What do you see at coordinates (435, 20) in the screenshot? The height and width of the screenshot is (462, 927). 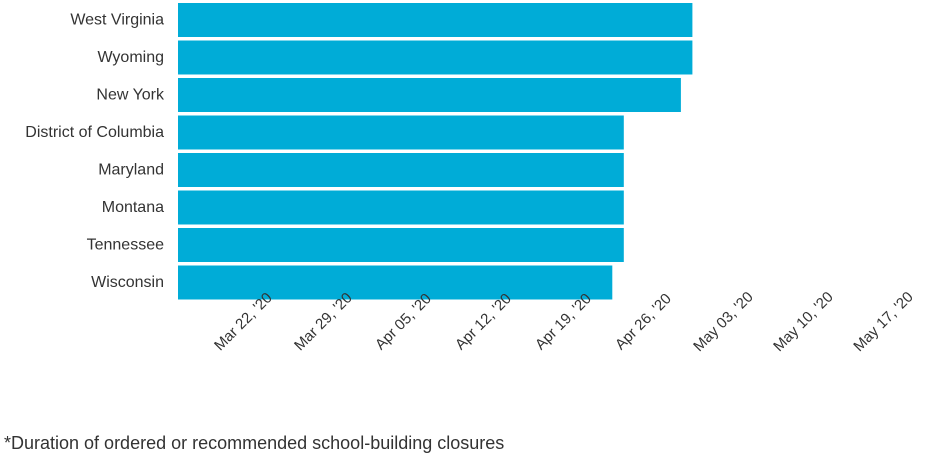 I see `bar-west-virginia` at bounding box center [435, 20].